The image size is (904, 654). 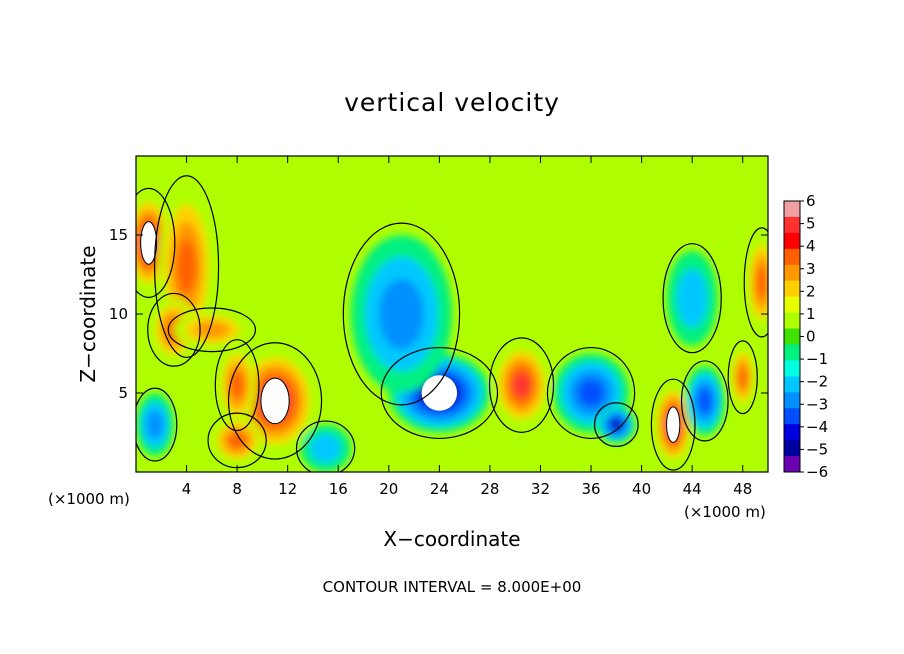 What do you see at coordinates (817, 427) in the screenshot?
I see `colorbar-tick-label: −4` at bounding box center [817, 427].